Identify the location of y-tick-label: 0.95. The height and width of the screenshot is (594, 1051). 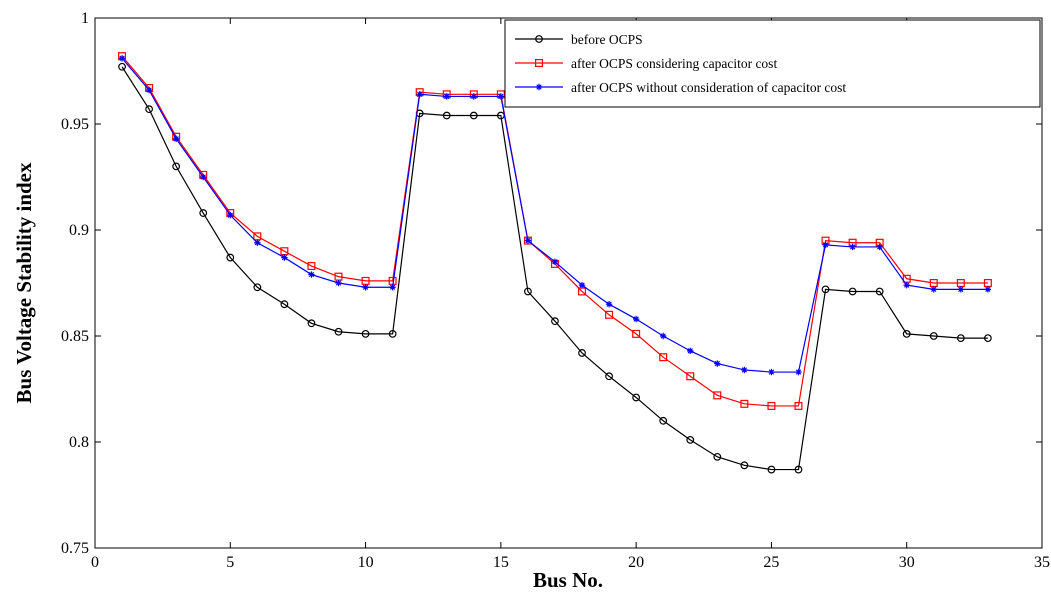
(75, 124).